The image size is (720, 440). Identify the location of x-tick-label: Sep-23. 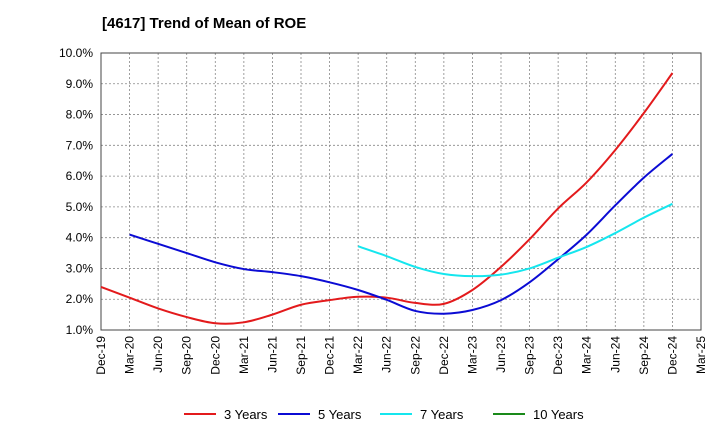
(530, 355).